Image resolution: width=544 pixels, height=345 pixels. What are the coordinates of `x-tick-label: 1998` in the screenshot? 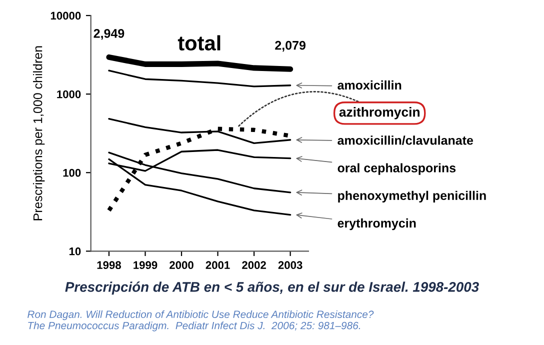 It's located at (109, 265).